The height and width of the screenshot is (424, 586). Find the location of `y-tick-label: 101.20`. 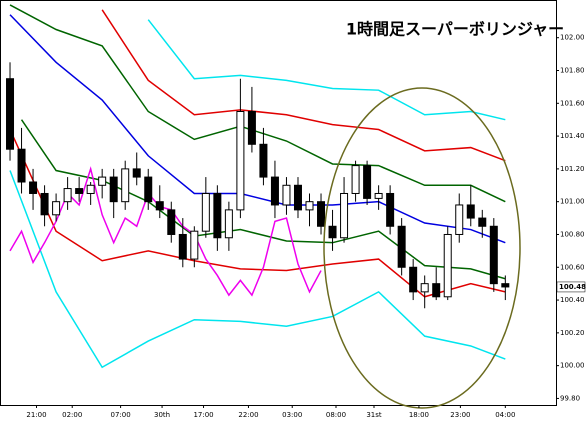

y-tick-label: 101.20 is located at coordinates (572, 169).